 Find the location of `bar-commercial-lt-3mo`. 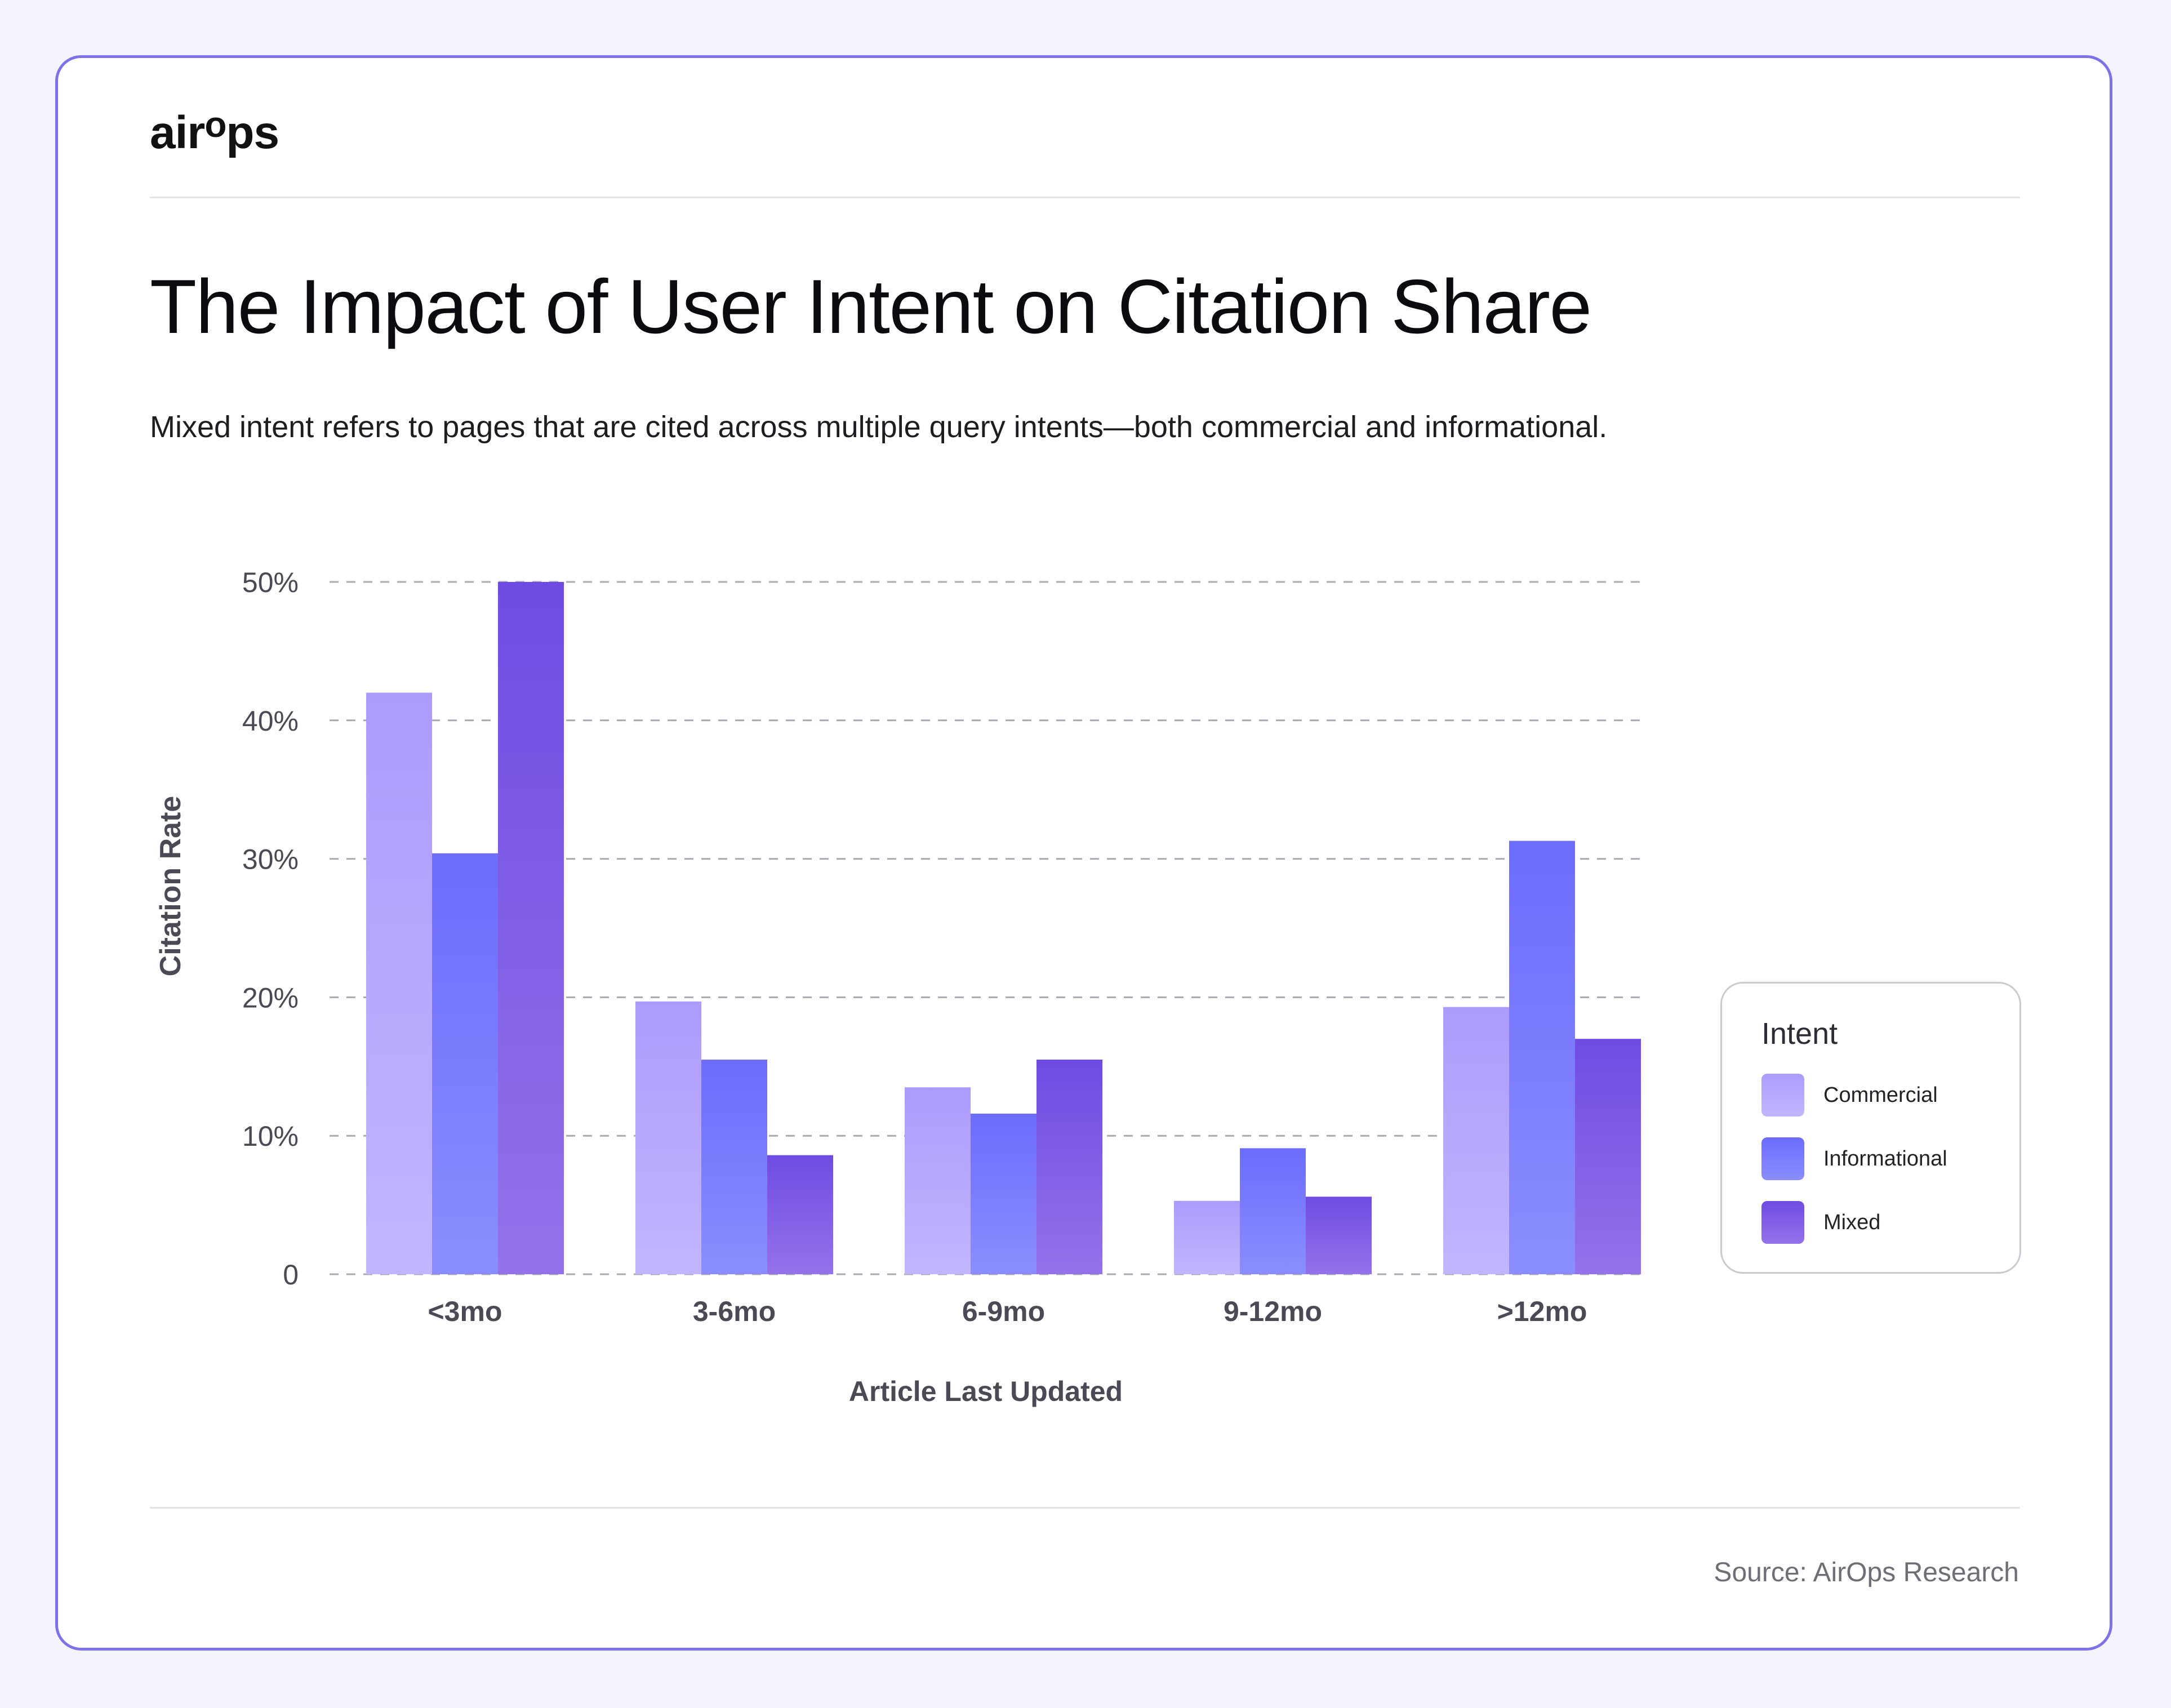

bar-commercial-lt-3mo is located at coordinates (399, 983).